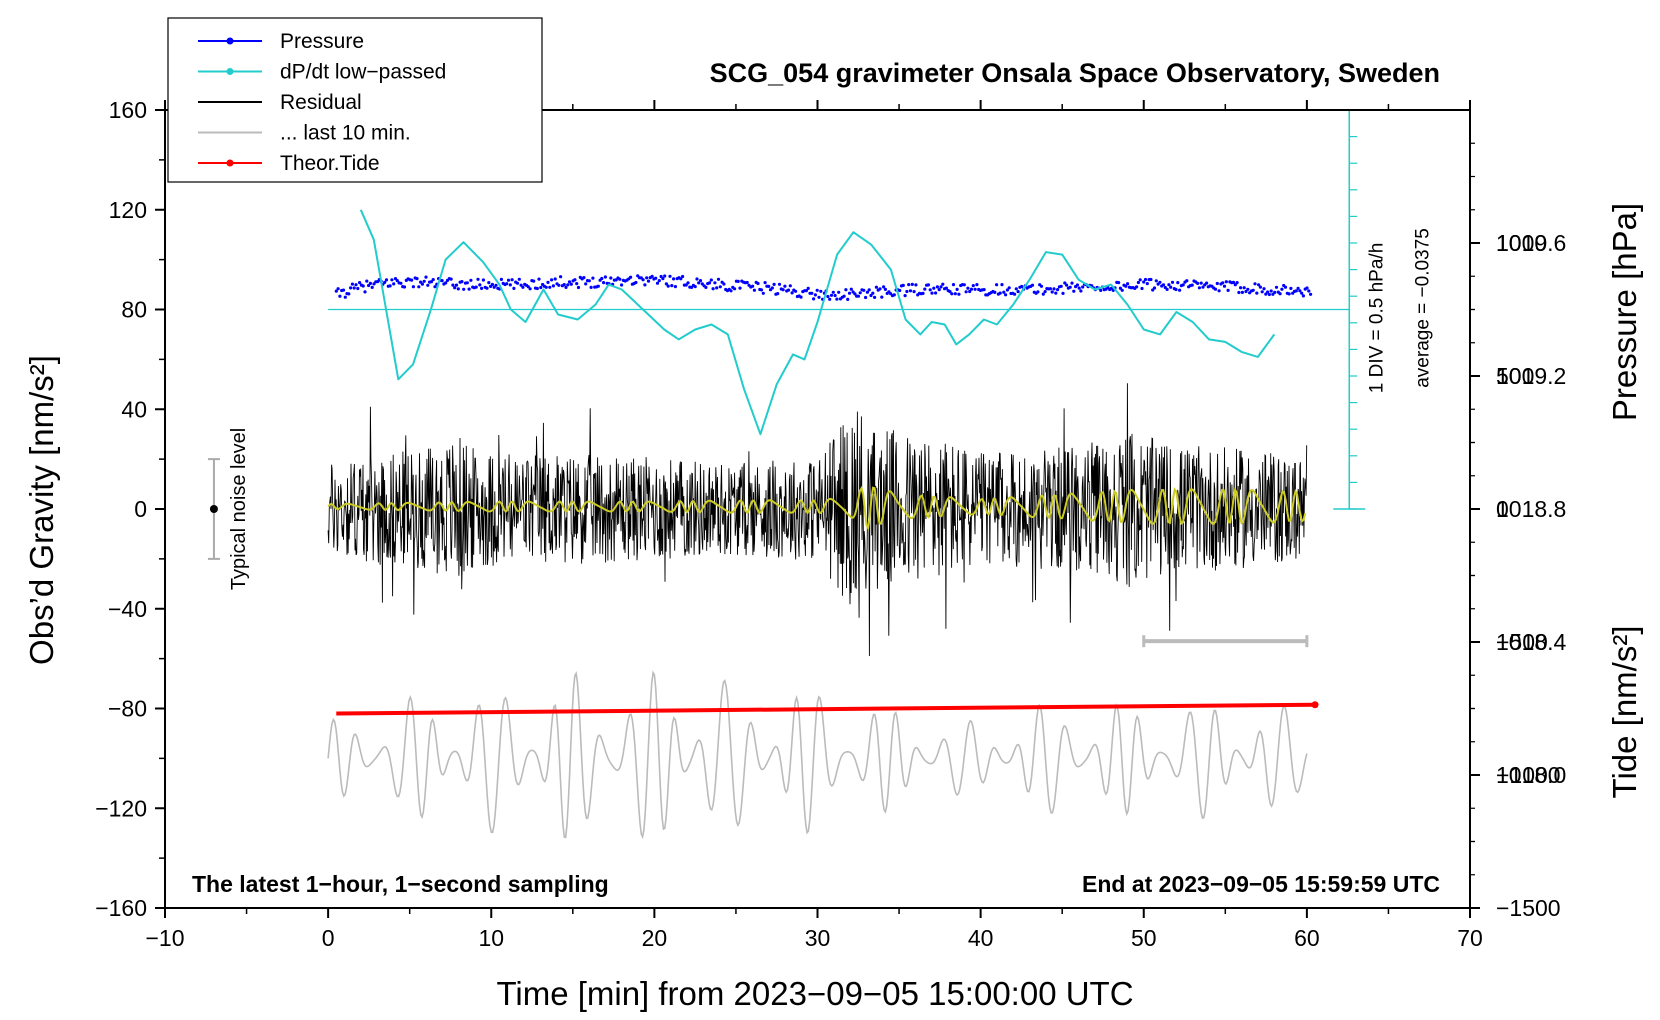  Describe the element at coordinates (817, 755) in the screenshot. I see `last10-line` at that location.